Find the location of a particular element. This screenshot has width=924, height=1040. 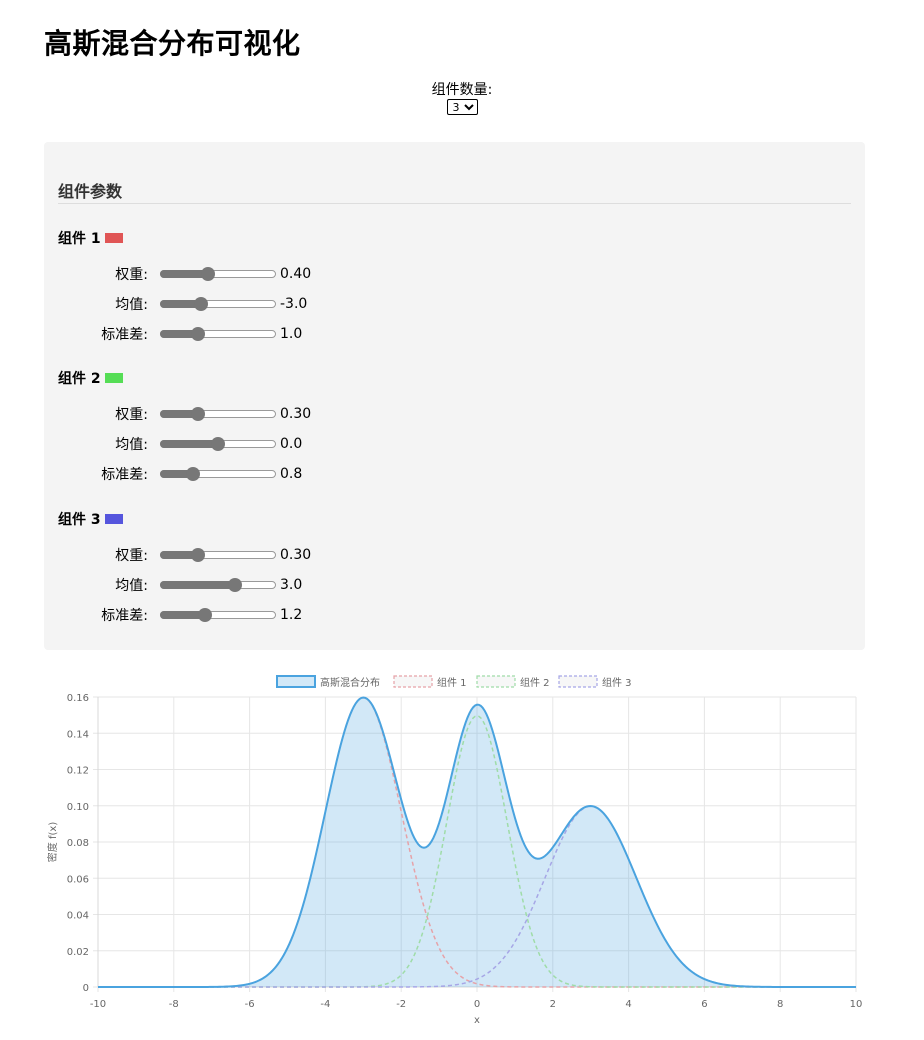

param-value: 0.40 is located at coordinates (296, 274).